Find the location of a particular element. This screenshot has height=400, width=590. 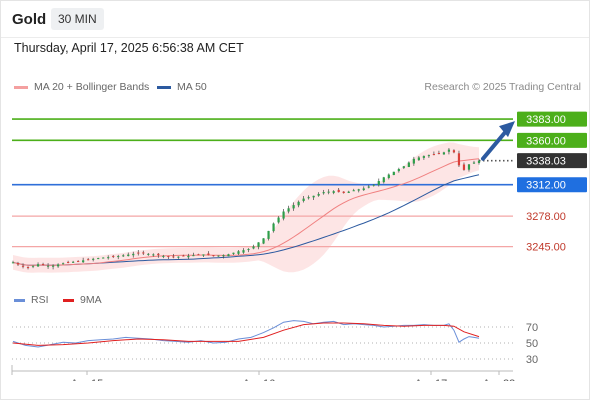

level-label-3360.00: 3360.00 is located at coordinates (546, 141).